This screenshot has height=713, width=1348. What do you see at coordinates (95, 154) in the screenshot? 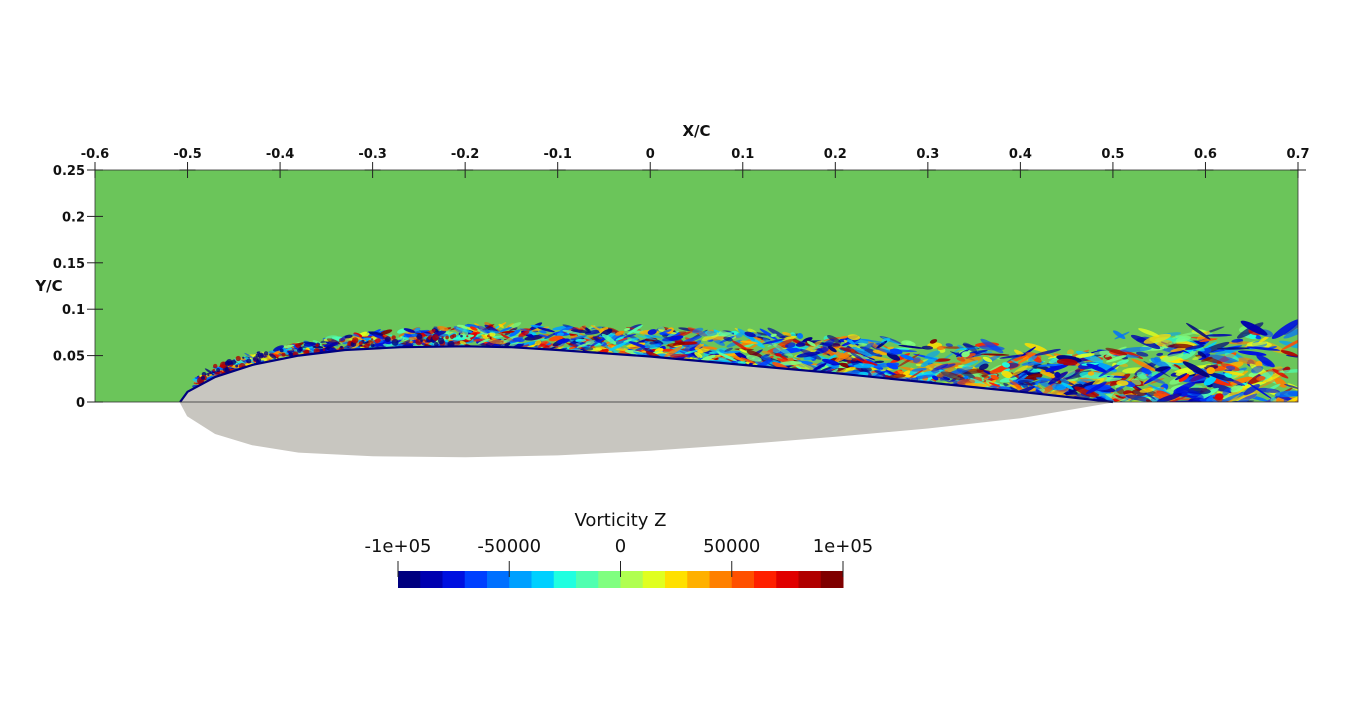
I see `x-tick-label: -0.6` at bounding box center [95, 154].